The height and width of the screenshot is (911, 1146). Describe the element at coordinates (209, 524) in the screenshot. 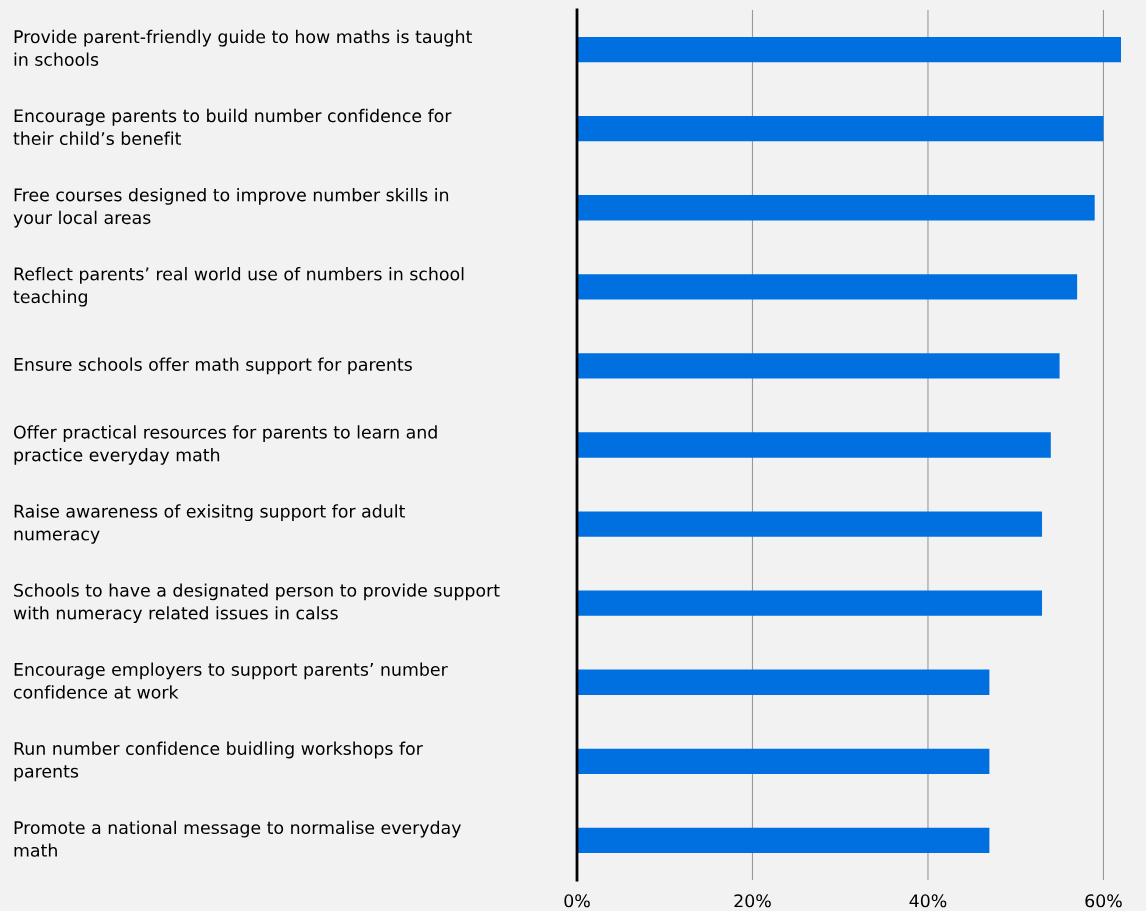

I see `y-tick-label: Raise awareness of exisitng support for adult numeracy` at that location.